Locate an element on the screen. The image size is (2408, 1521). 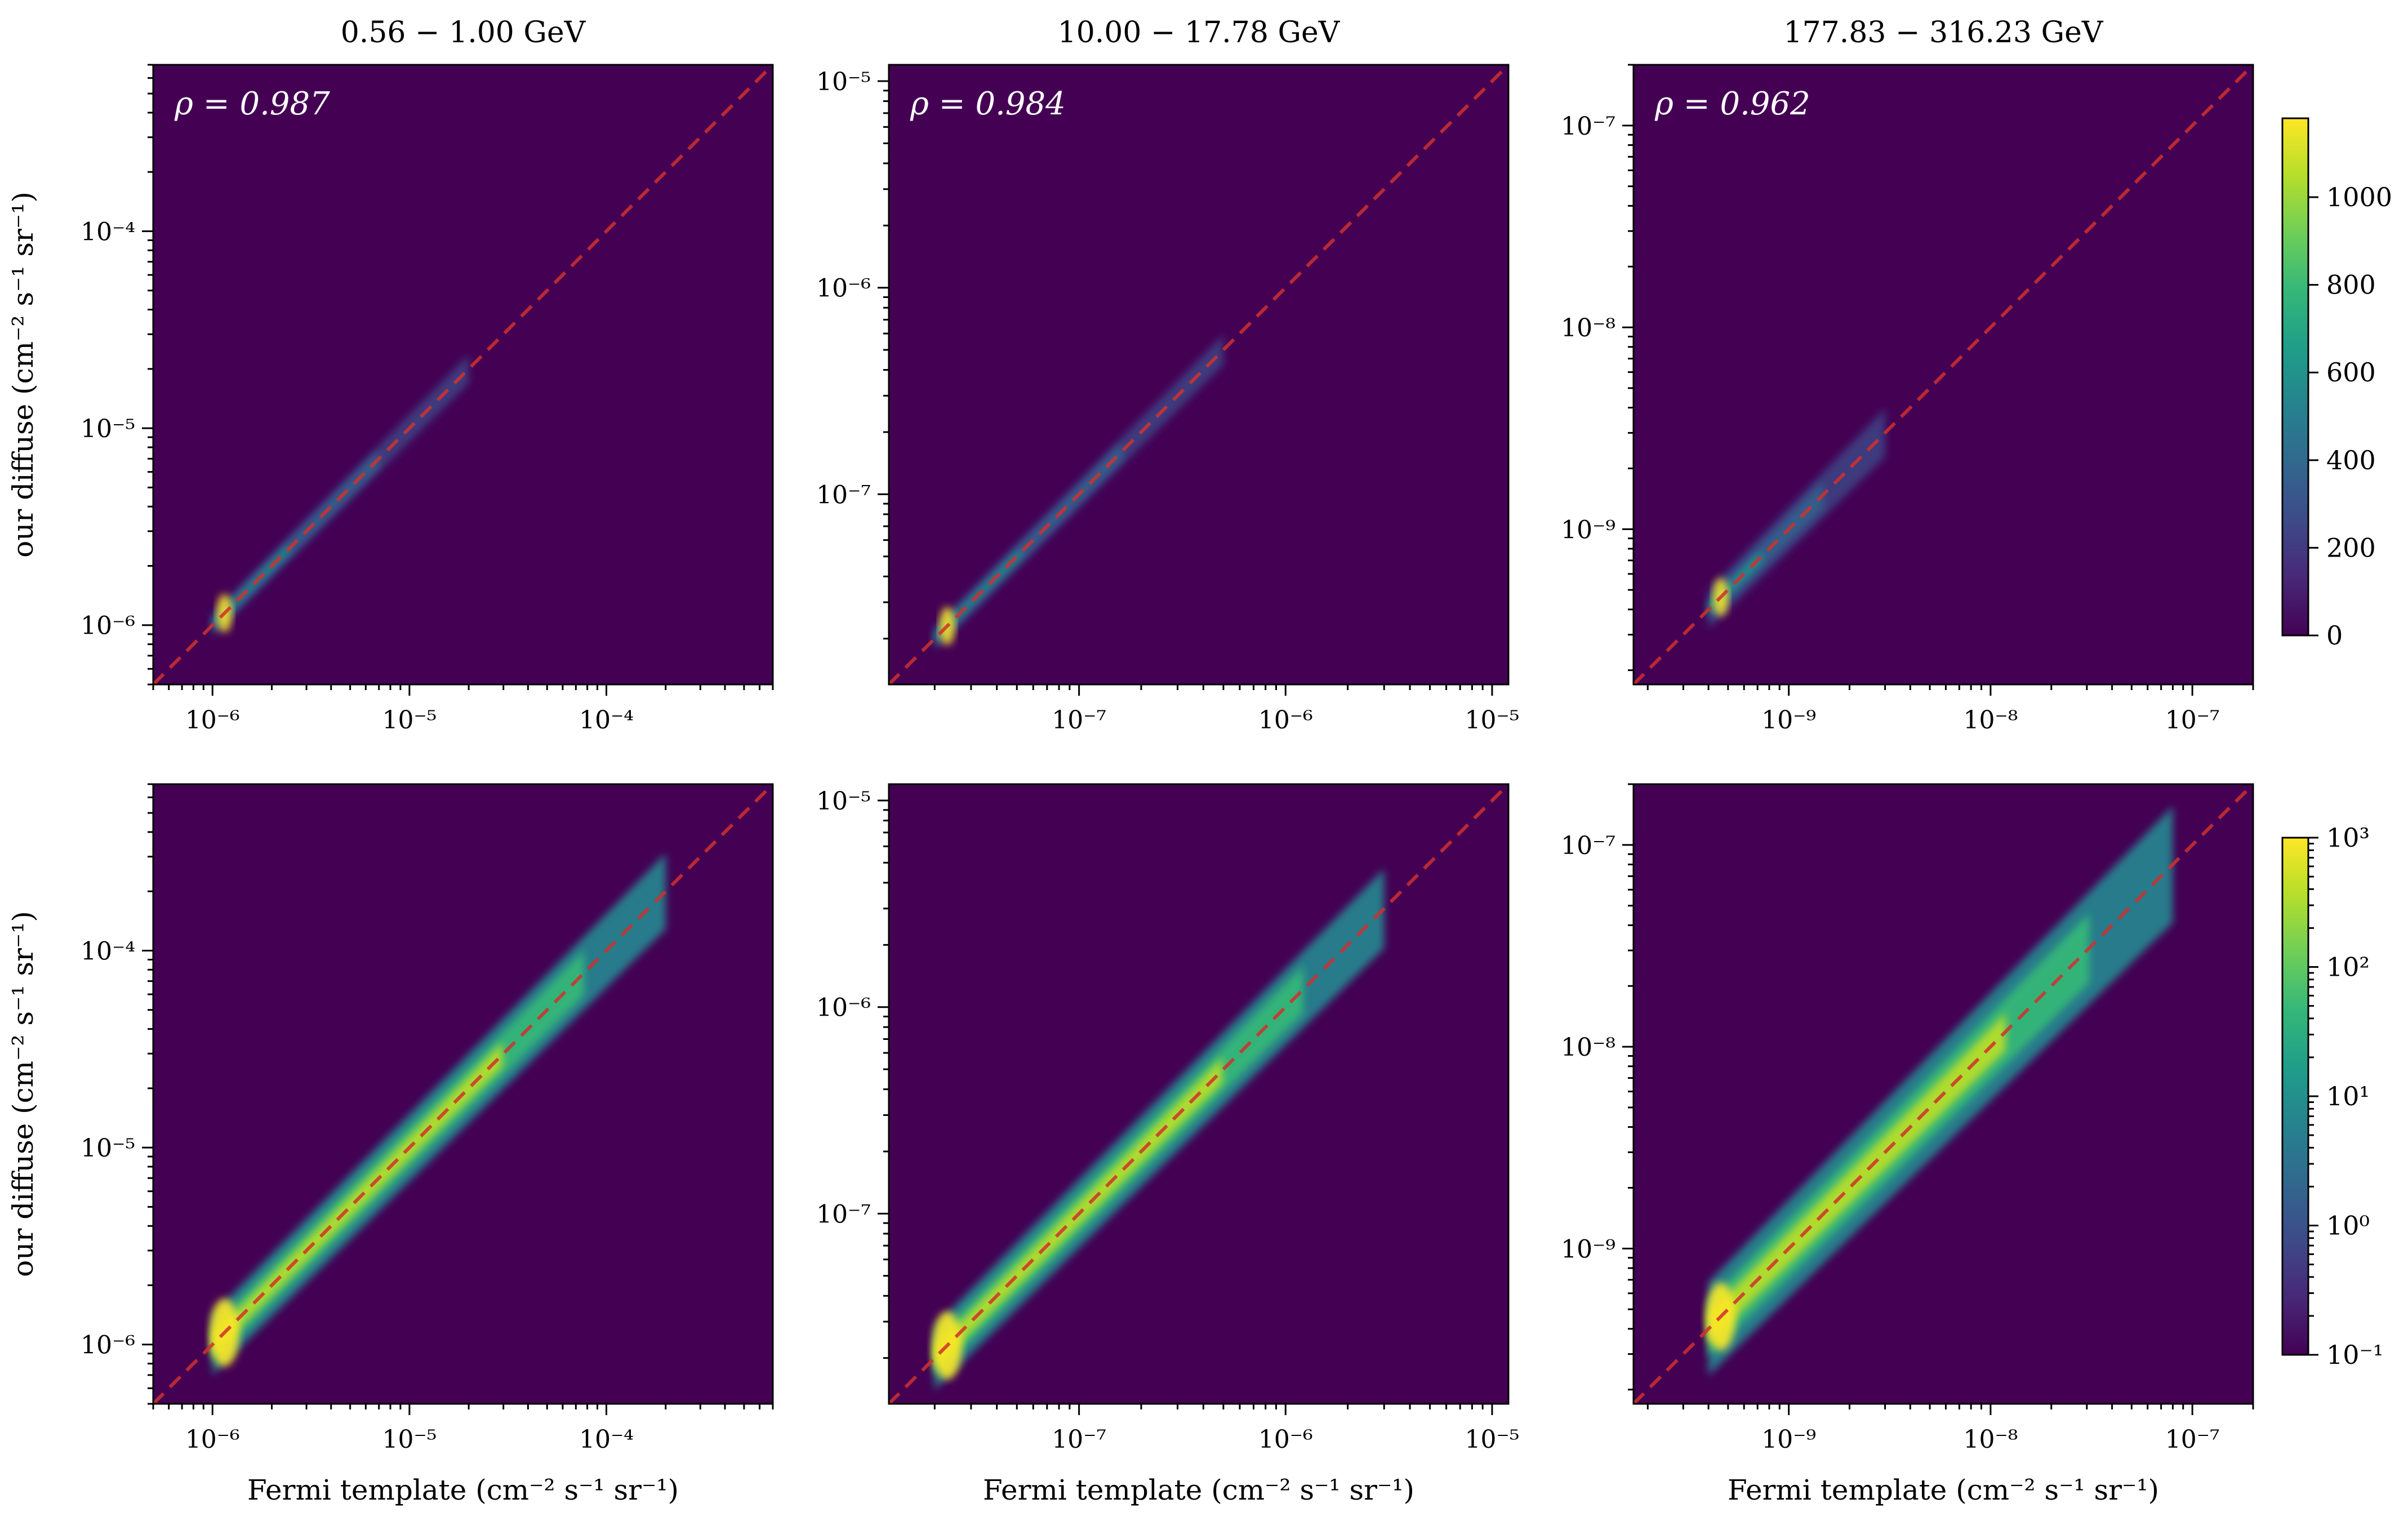
colorbar-tick-label: 800 is located at coordinates (2351, 285).